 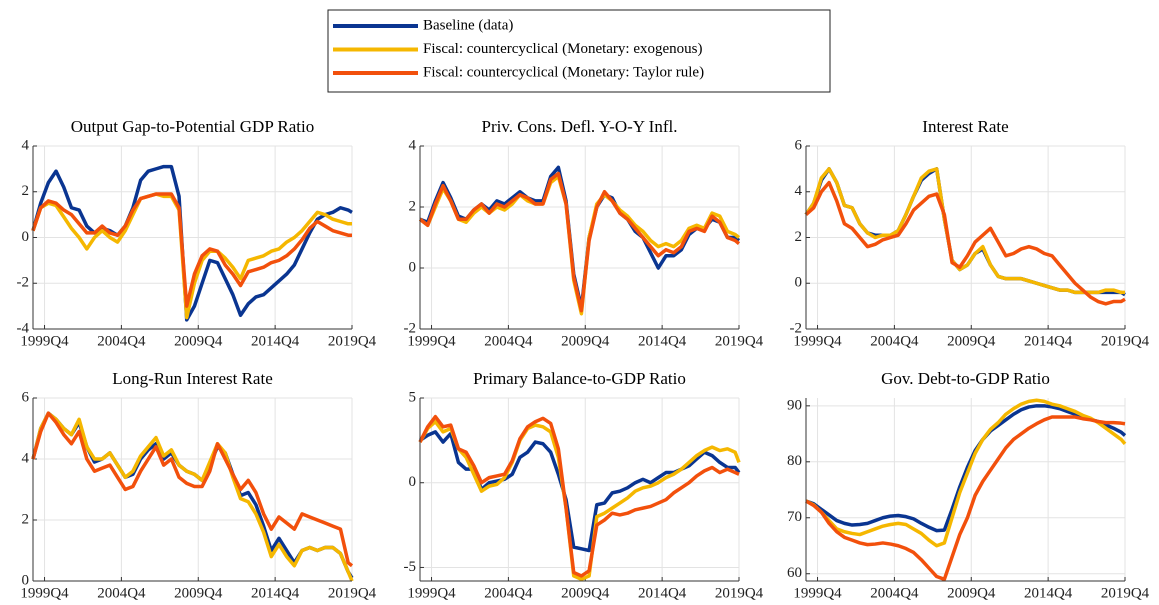 What do you see at coordinates (794, 517) in the screenshot?
I see `y-tick-label: 70` at bounding box center [794, 517].